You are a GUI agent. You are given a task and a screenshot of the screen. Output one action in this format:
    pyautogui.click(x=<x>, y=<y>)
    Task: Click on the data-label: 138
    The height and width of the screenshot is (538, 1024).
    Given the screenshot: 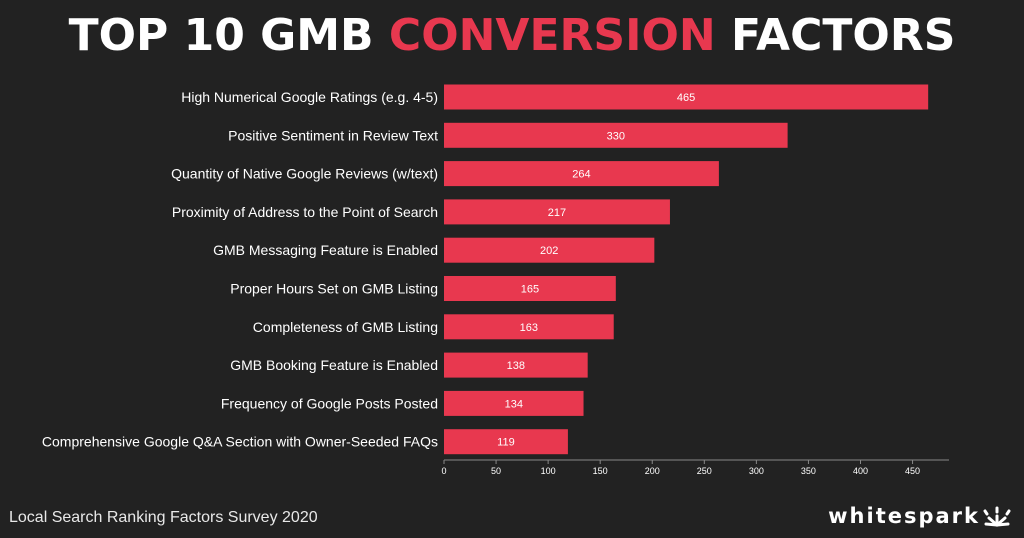 What is the action you would take?
    pyautogui.click(x=516, y=366)
    